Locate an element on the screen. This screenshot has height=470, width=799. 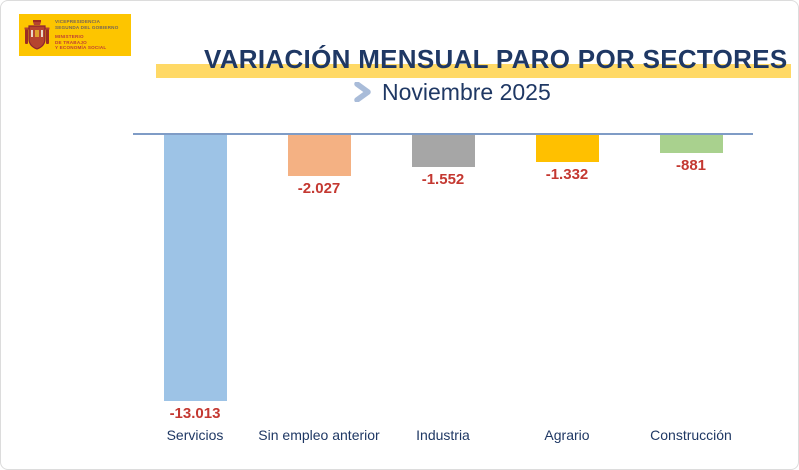
bar-column-industria: -1.552 is located at coordinates (443, 278).